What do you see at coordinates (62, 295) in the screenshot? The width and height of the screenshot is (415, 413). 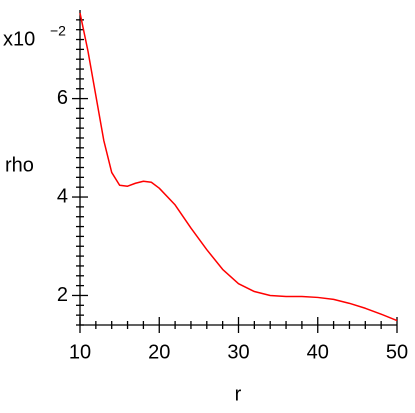 I see `y-tick-label: 2` at bounding box center [62, 295].